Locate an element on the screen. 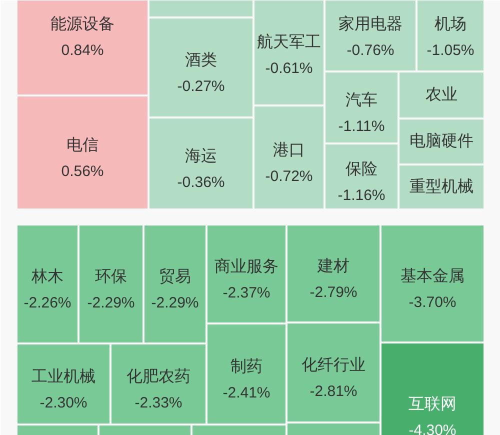 The image size is (500, 435). category-label: 互联网 is located at coordinates (432, 404).